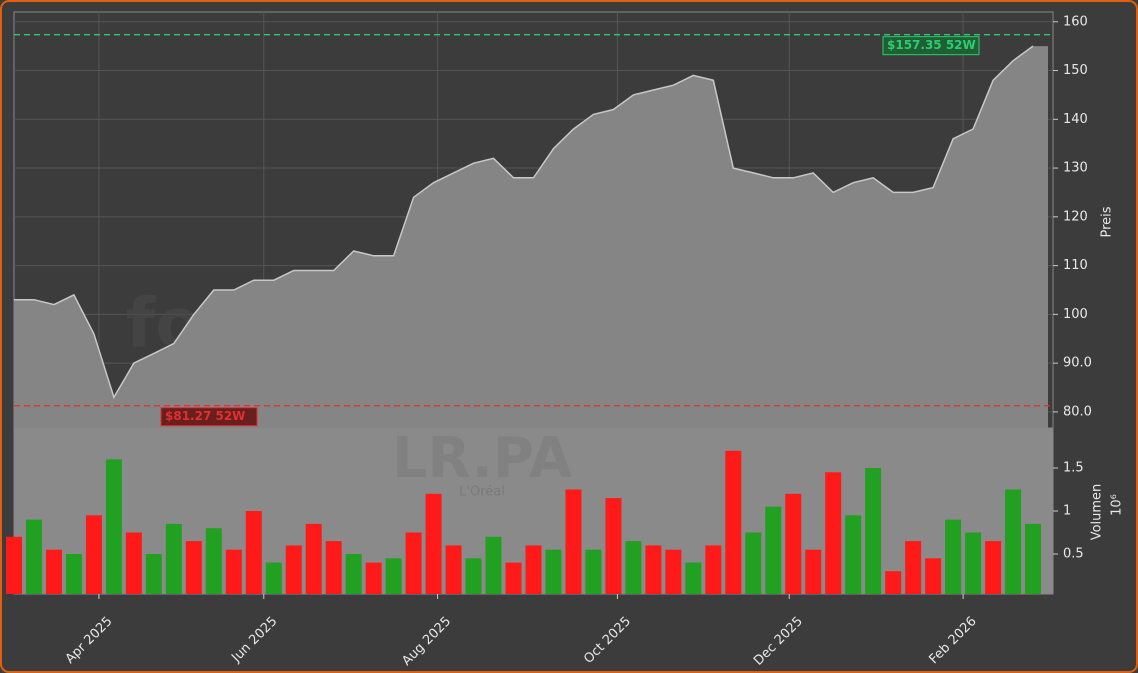 This screenshot has height=673, width=1138. I want to click on y-tick-label: 80.0, so click(1077, 411).